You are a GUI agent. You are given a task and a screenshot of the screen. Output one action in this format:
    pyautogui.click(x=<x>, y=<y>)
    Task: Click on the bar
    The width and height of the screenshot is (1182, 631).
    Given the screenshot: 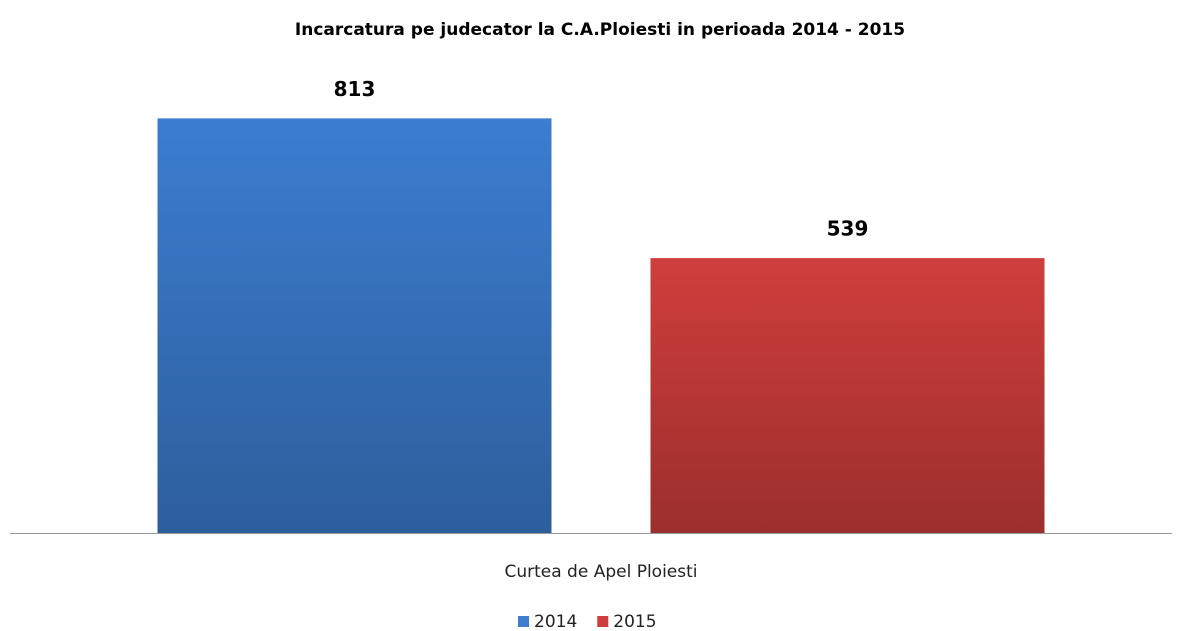 What is the action you would take?
    pyautogui.click(x=847, y=395)
    